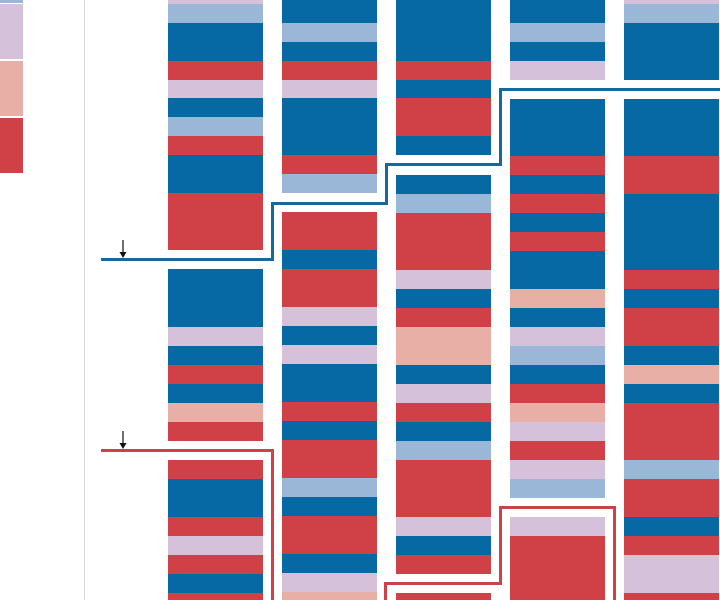 The image size is (720, 600). I want to click on legend-swatch-pink, so click(11, 88).